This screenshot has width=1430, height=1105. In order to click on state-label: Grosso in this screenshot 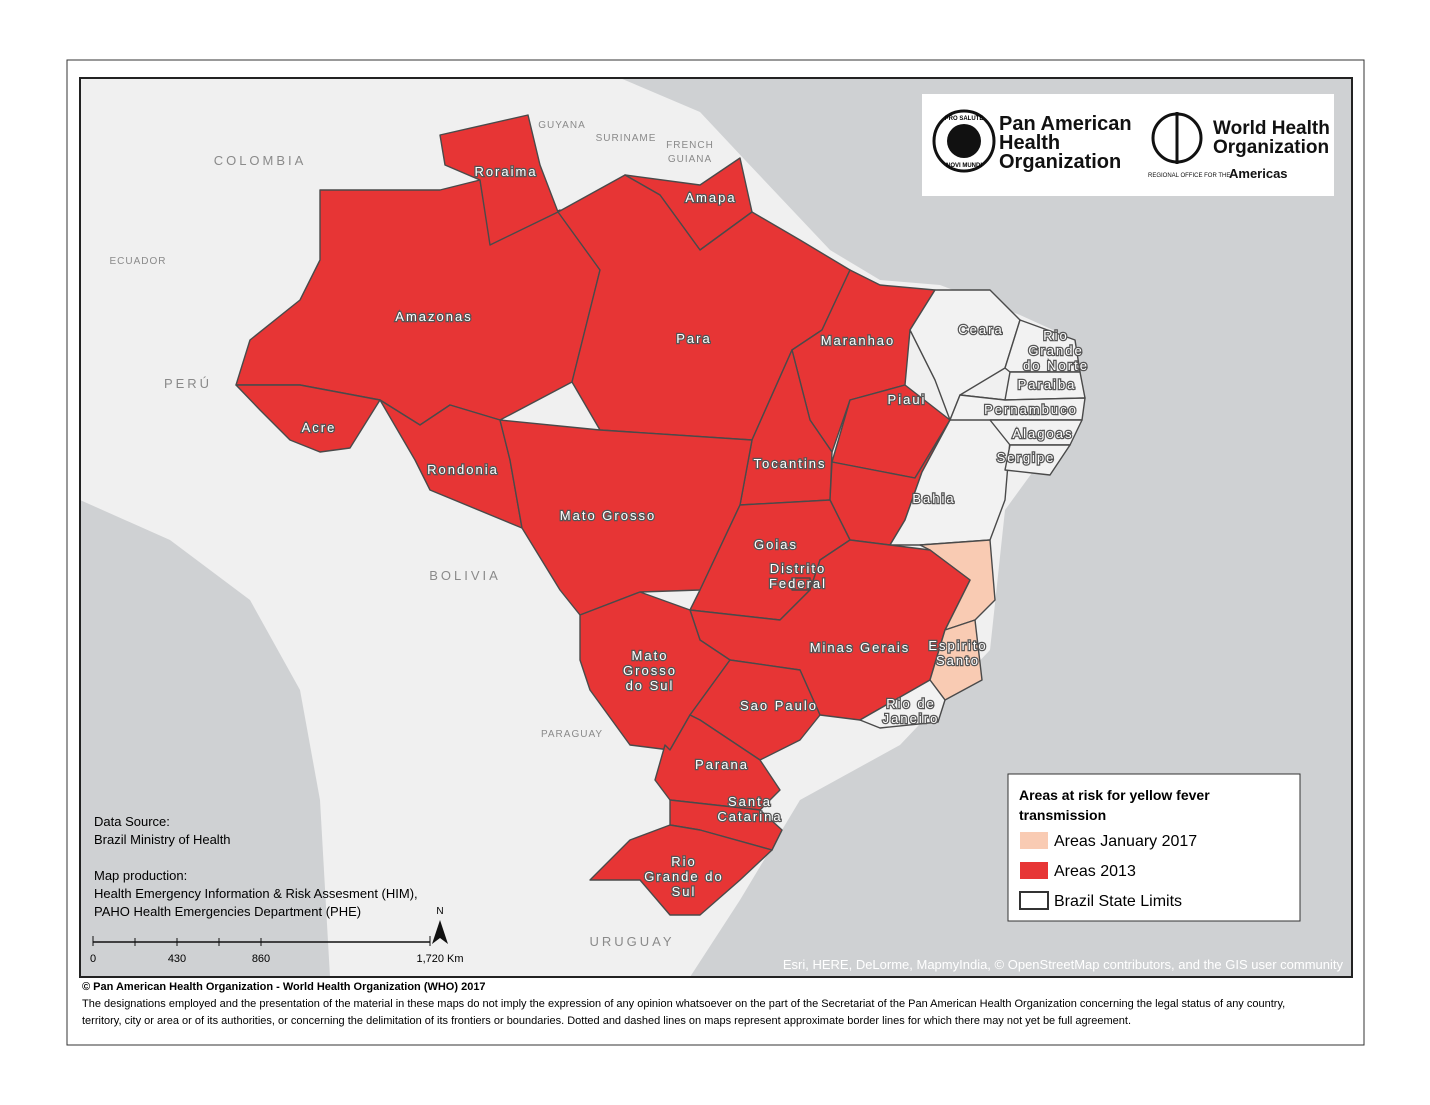, I will do `click(650, 670)`.